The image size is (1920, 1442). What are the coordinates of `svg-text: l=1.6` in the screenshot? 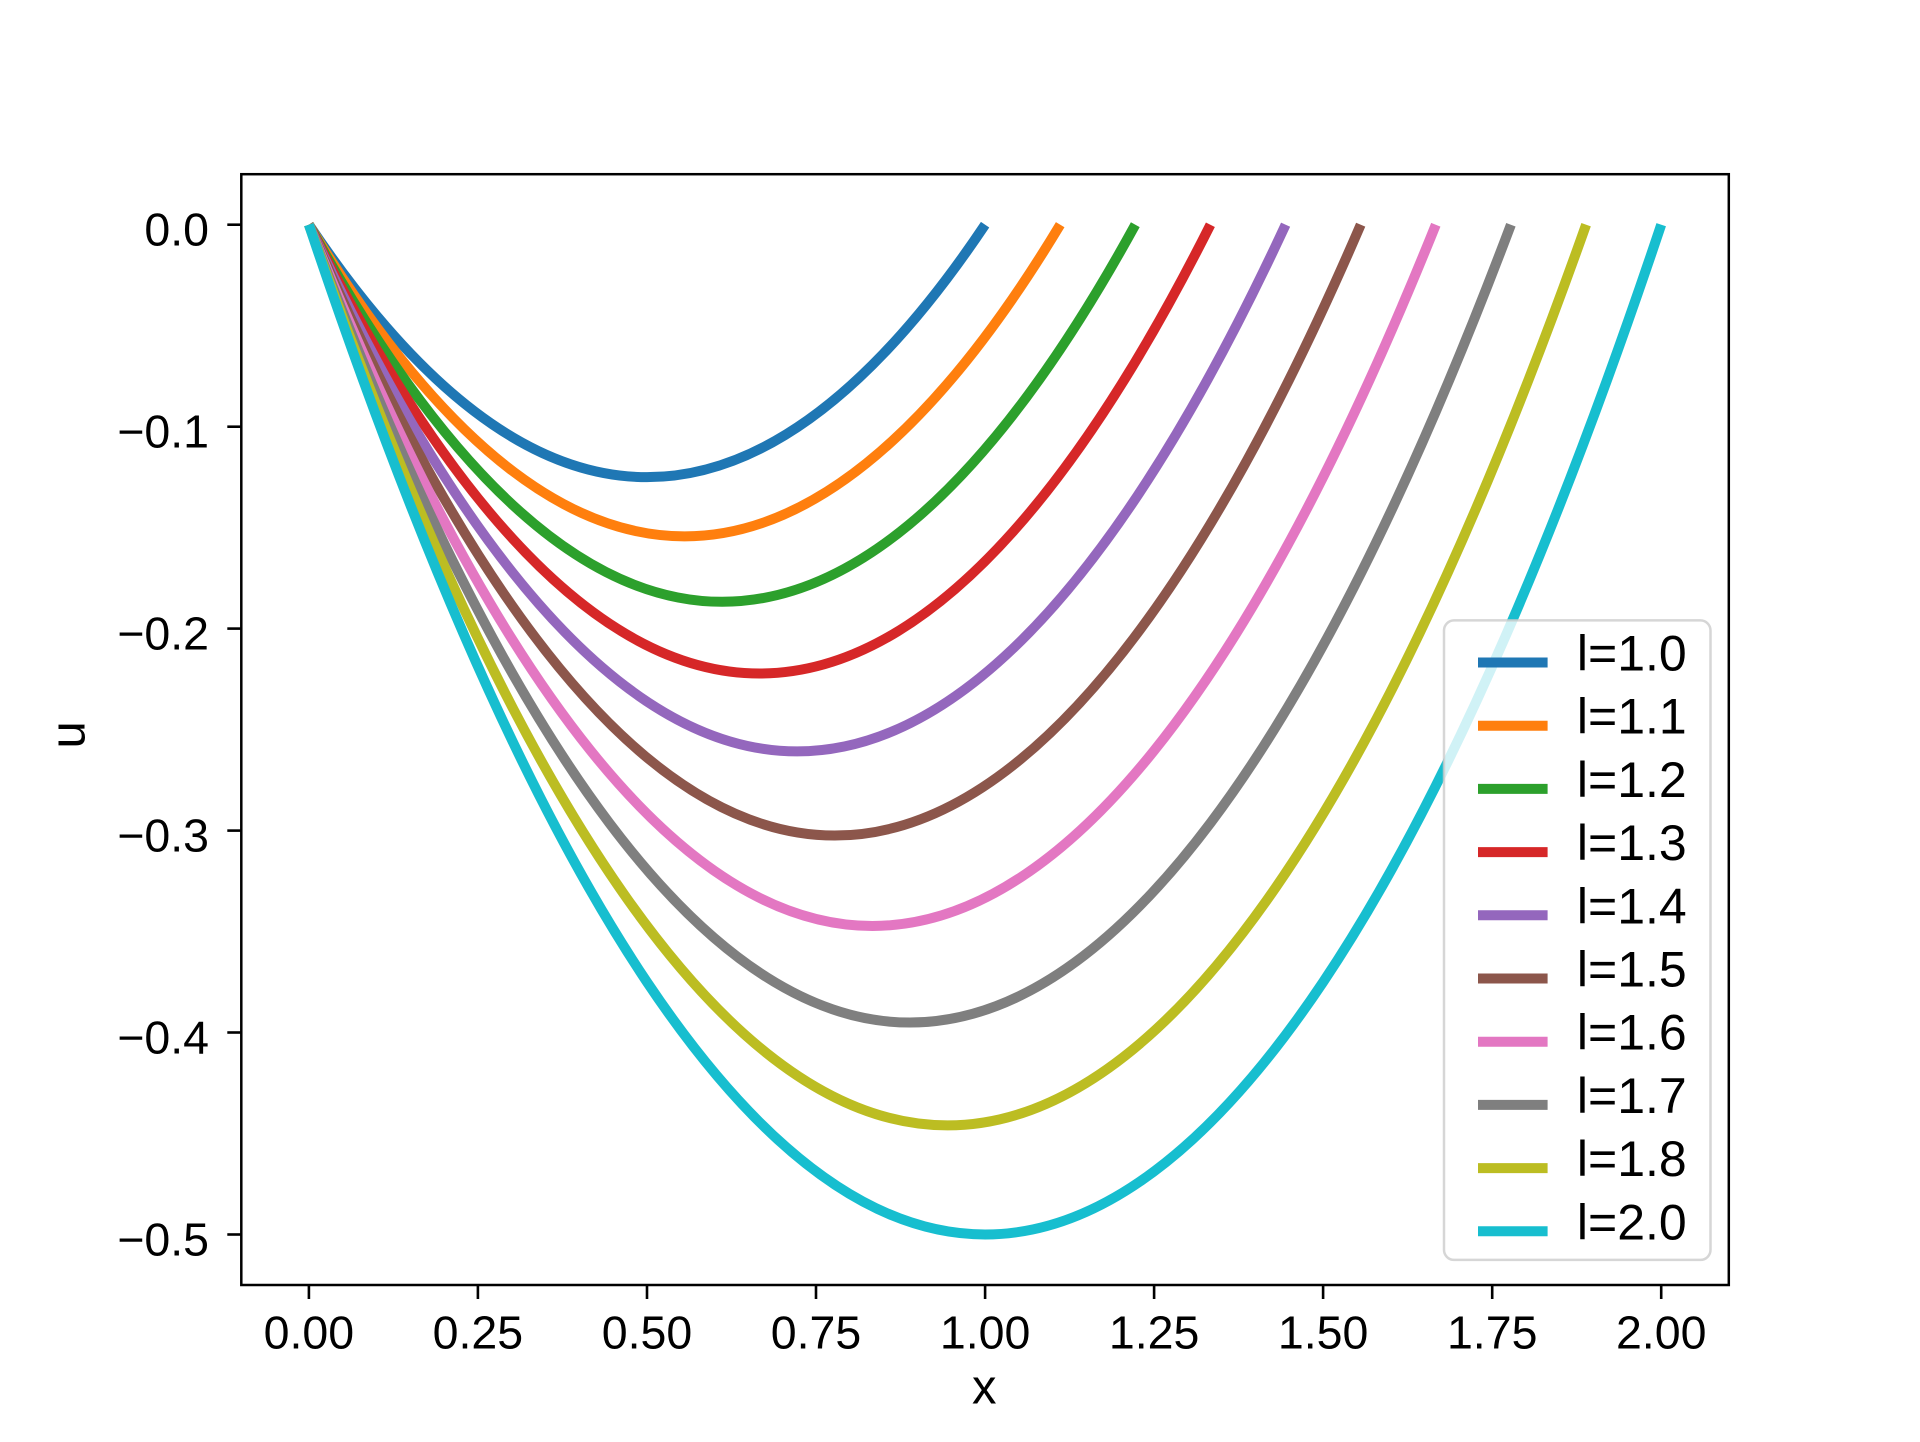 It's located at (1632, 1033).